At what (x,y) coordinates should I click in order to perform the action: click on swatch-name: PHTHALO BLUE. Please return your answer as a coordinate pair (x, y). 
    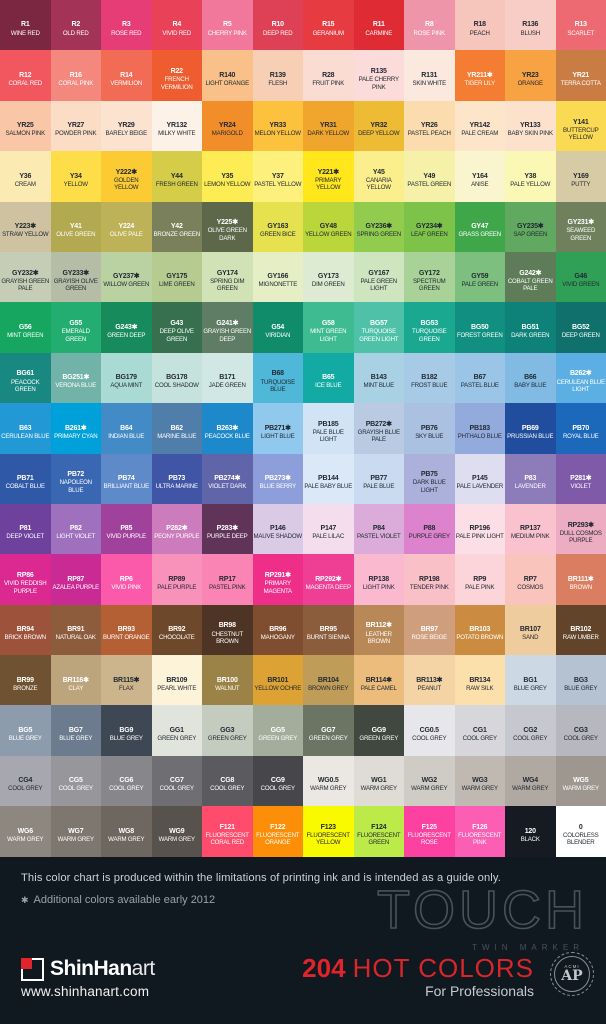
    Looking at the image, I should click on (479, 436).